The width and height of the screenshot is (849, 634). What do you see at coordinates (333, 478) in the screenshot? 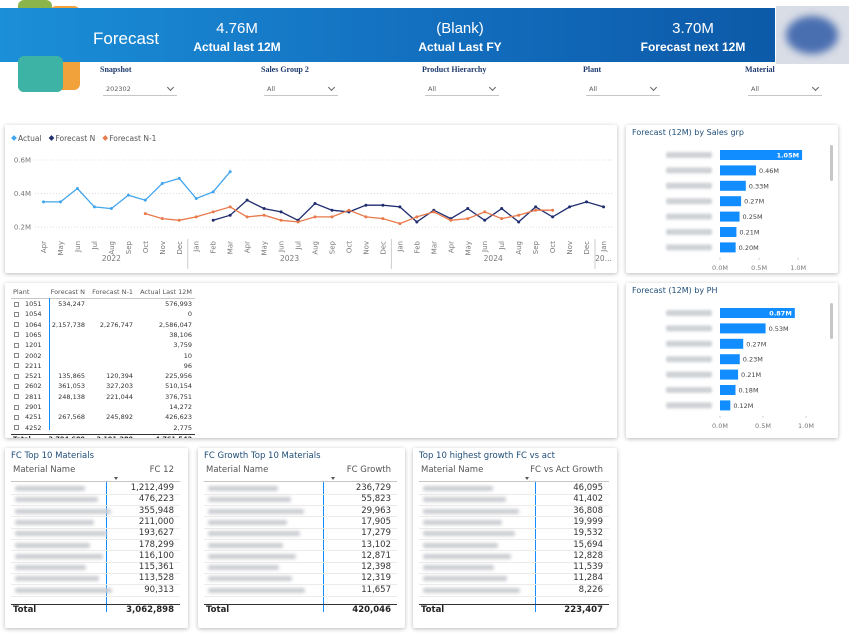
I see `sort-indicator` at bounding box center [333, 478].